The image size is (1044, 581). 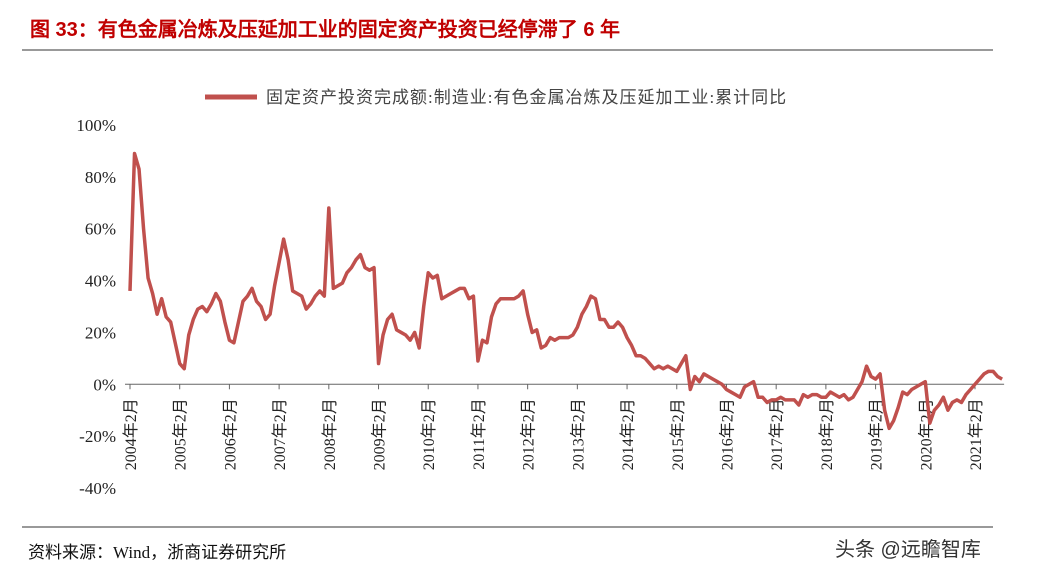 What do you see at coordinates (100, 177) in the screenshot?
I see `y-tick-label: 80%` at bounding box center [100, 177].